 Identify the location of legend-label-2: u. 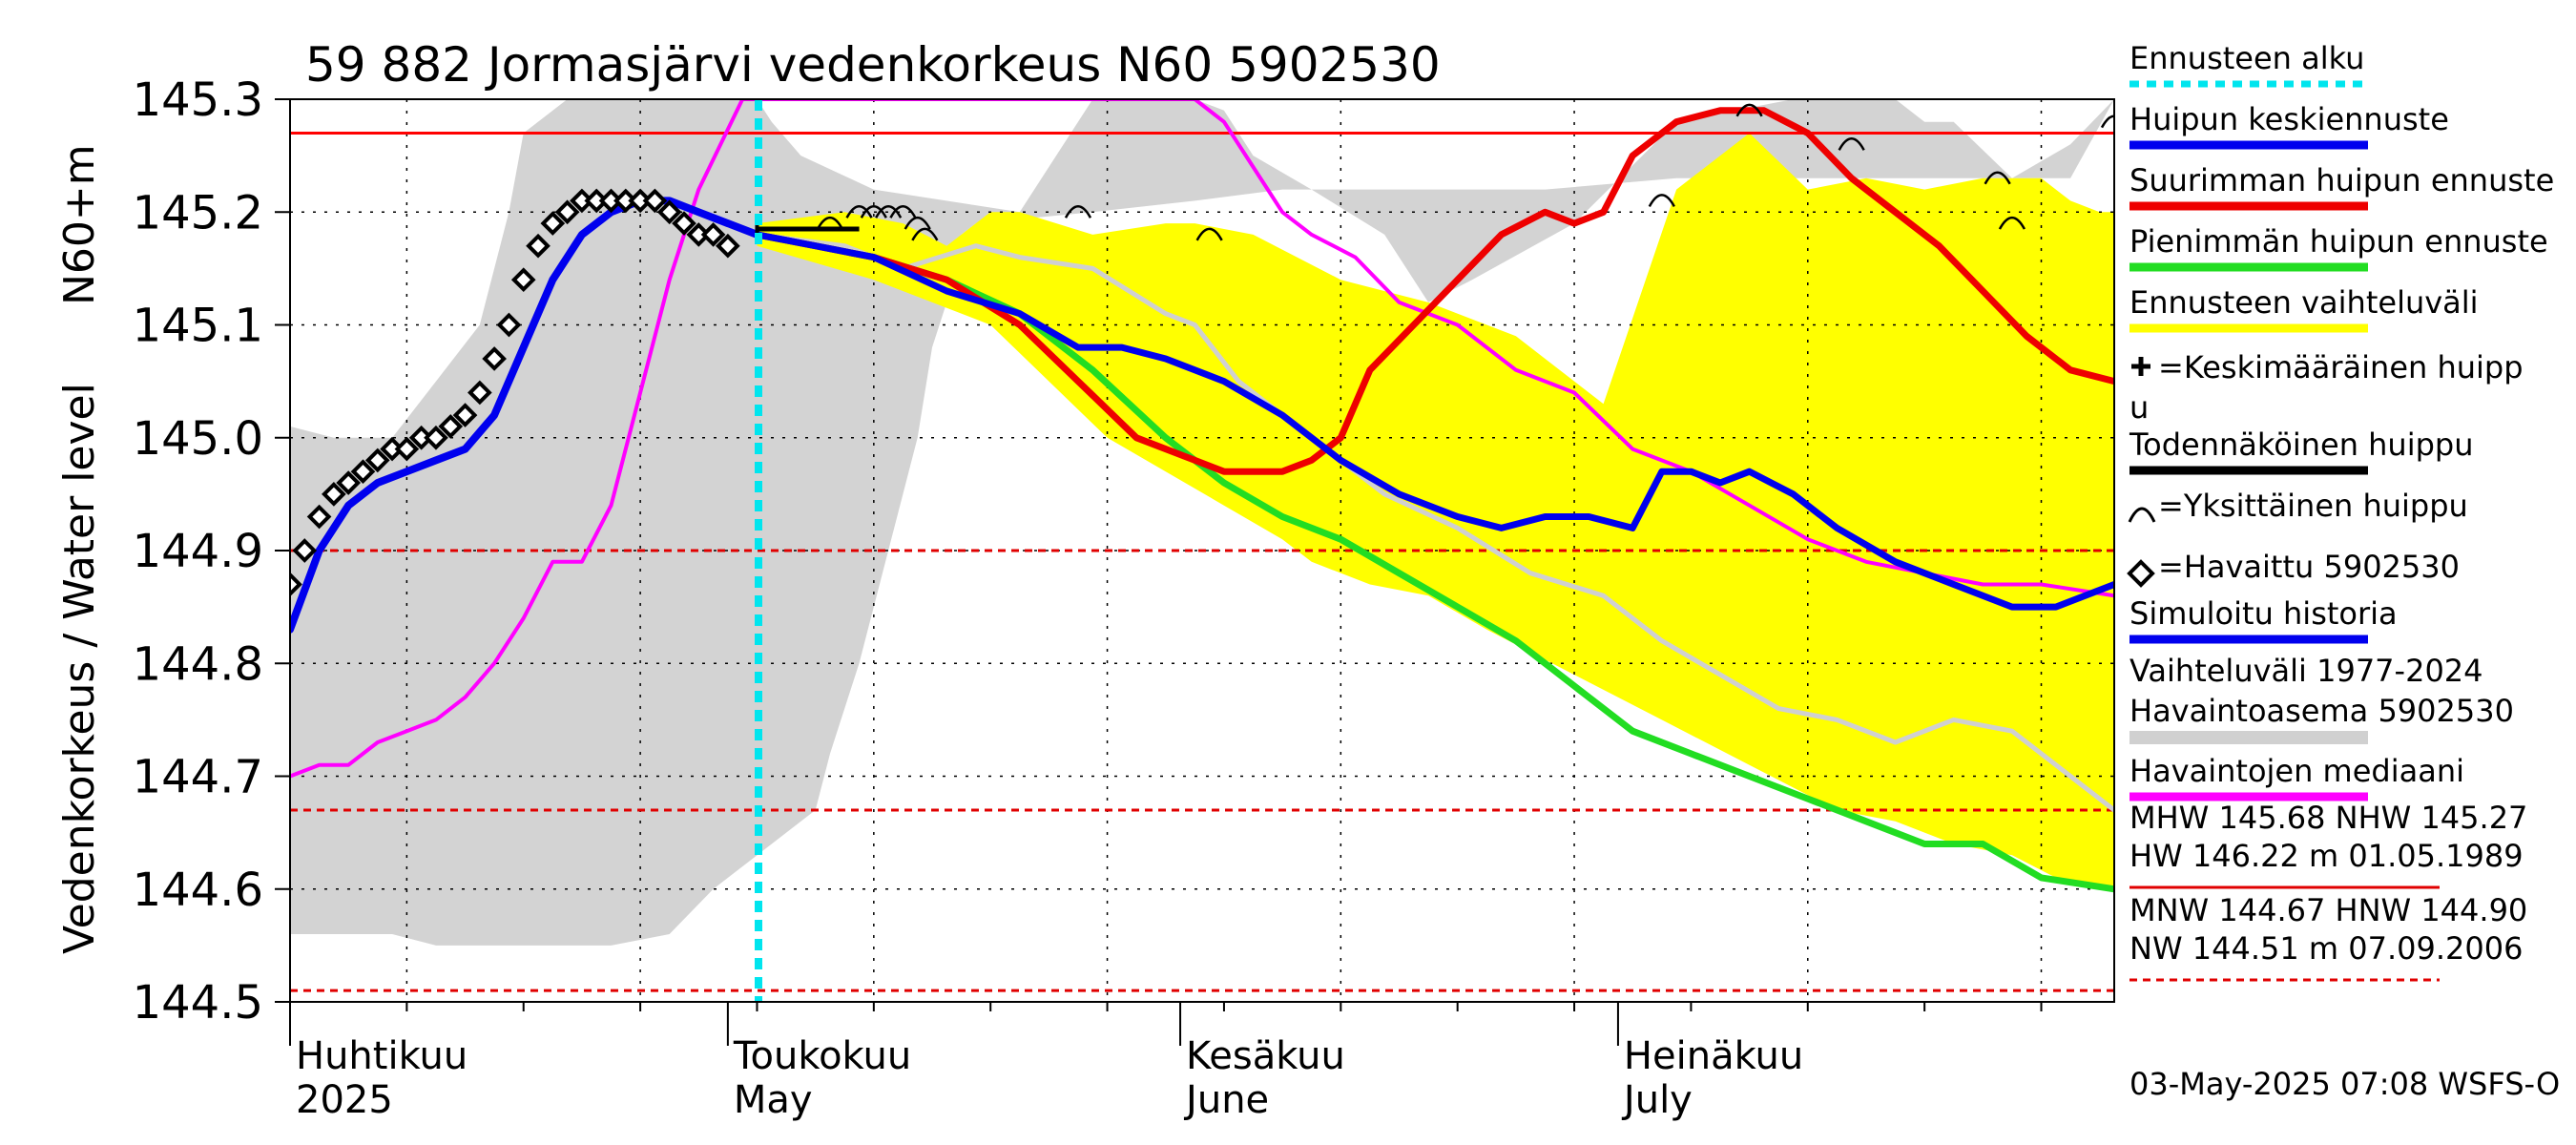
(2139, 407).